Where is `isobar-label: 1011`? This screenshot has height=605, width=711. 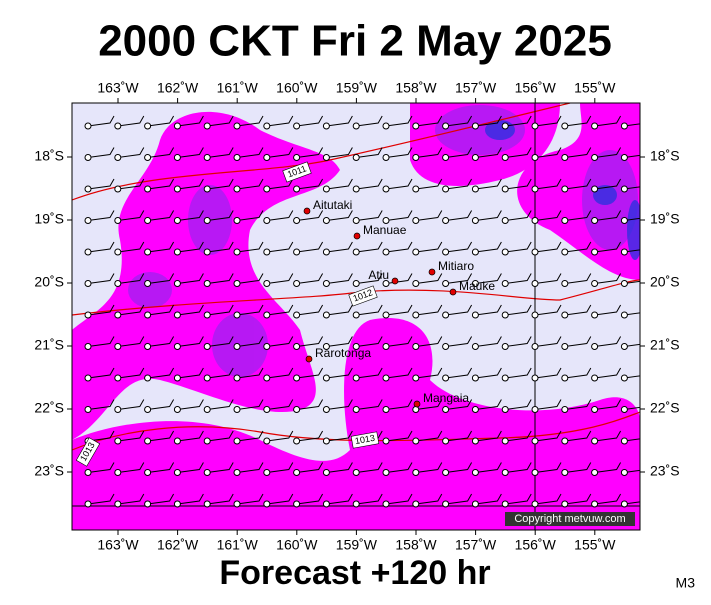 isobar-label: 1011 is located at coordinates (297, 172).